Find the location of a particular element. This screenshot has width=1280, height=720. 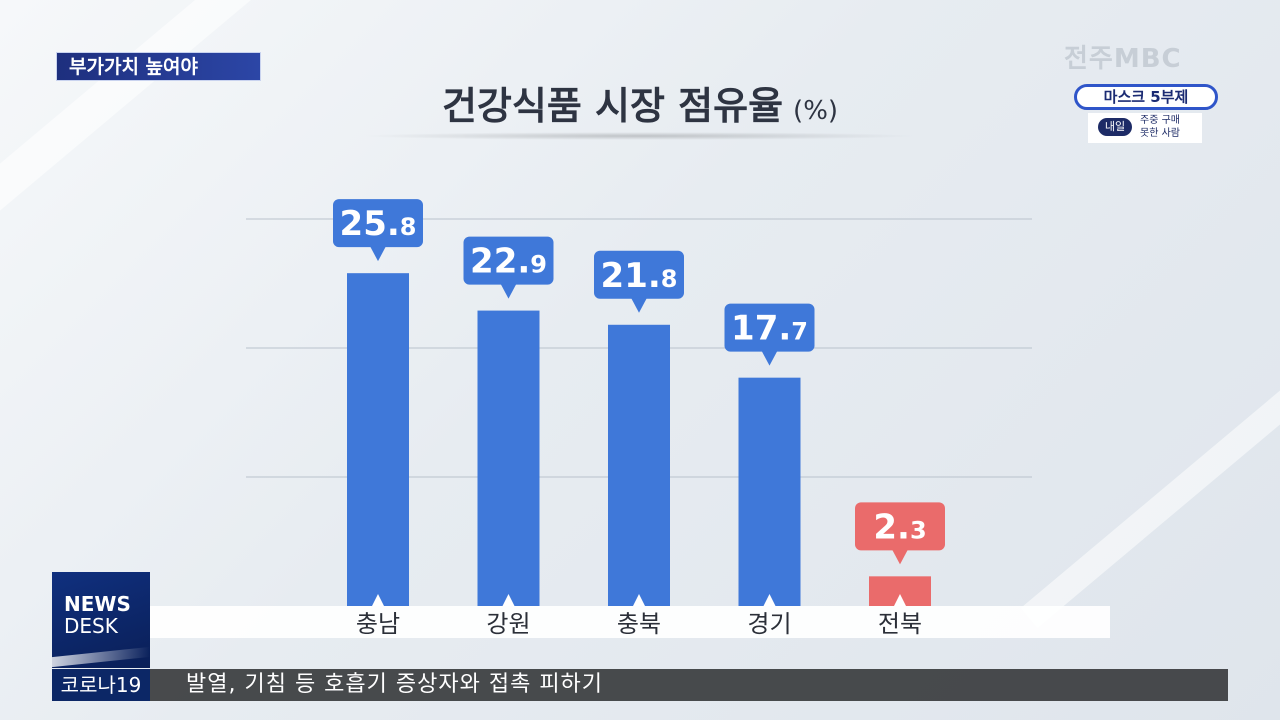

news-ticker: 코로나19 발열, 기침 등 호흡기 증상자와 접촉 피하기 is located at coordinates (640, 685).